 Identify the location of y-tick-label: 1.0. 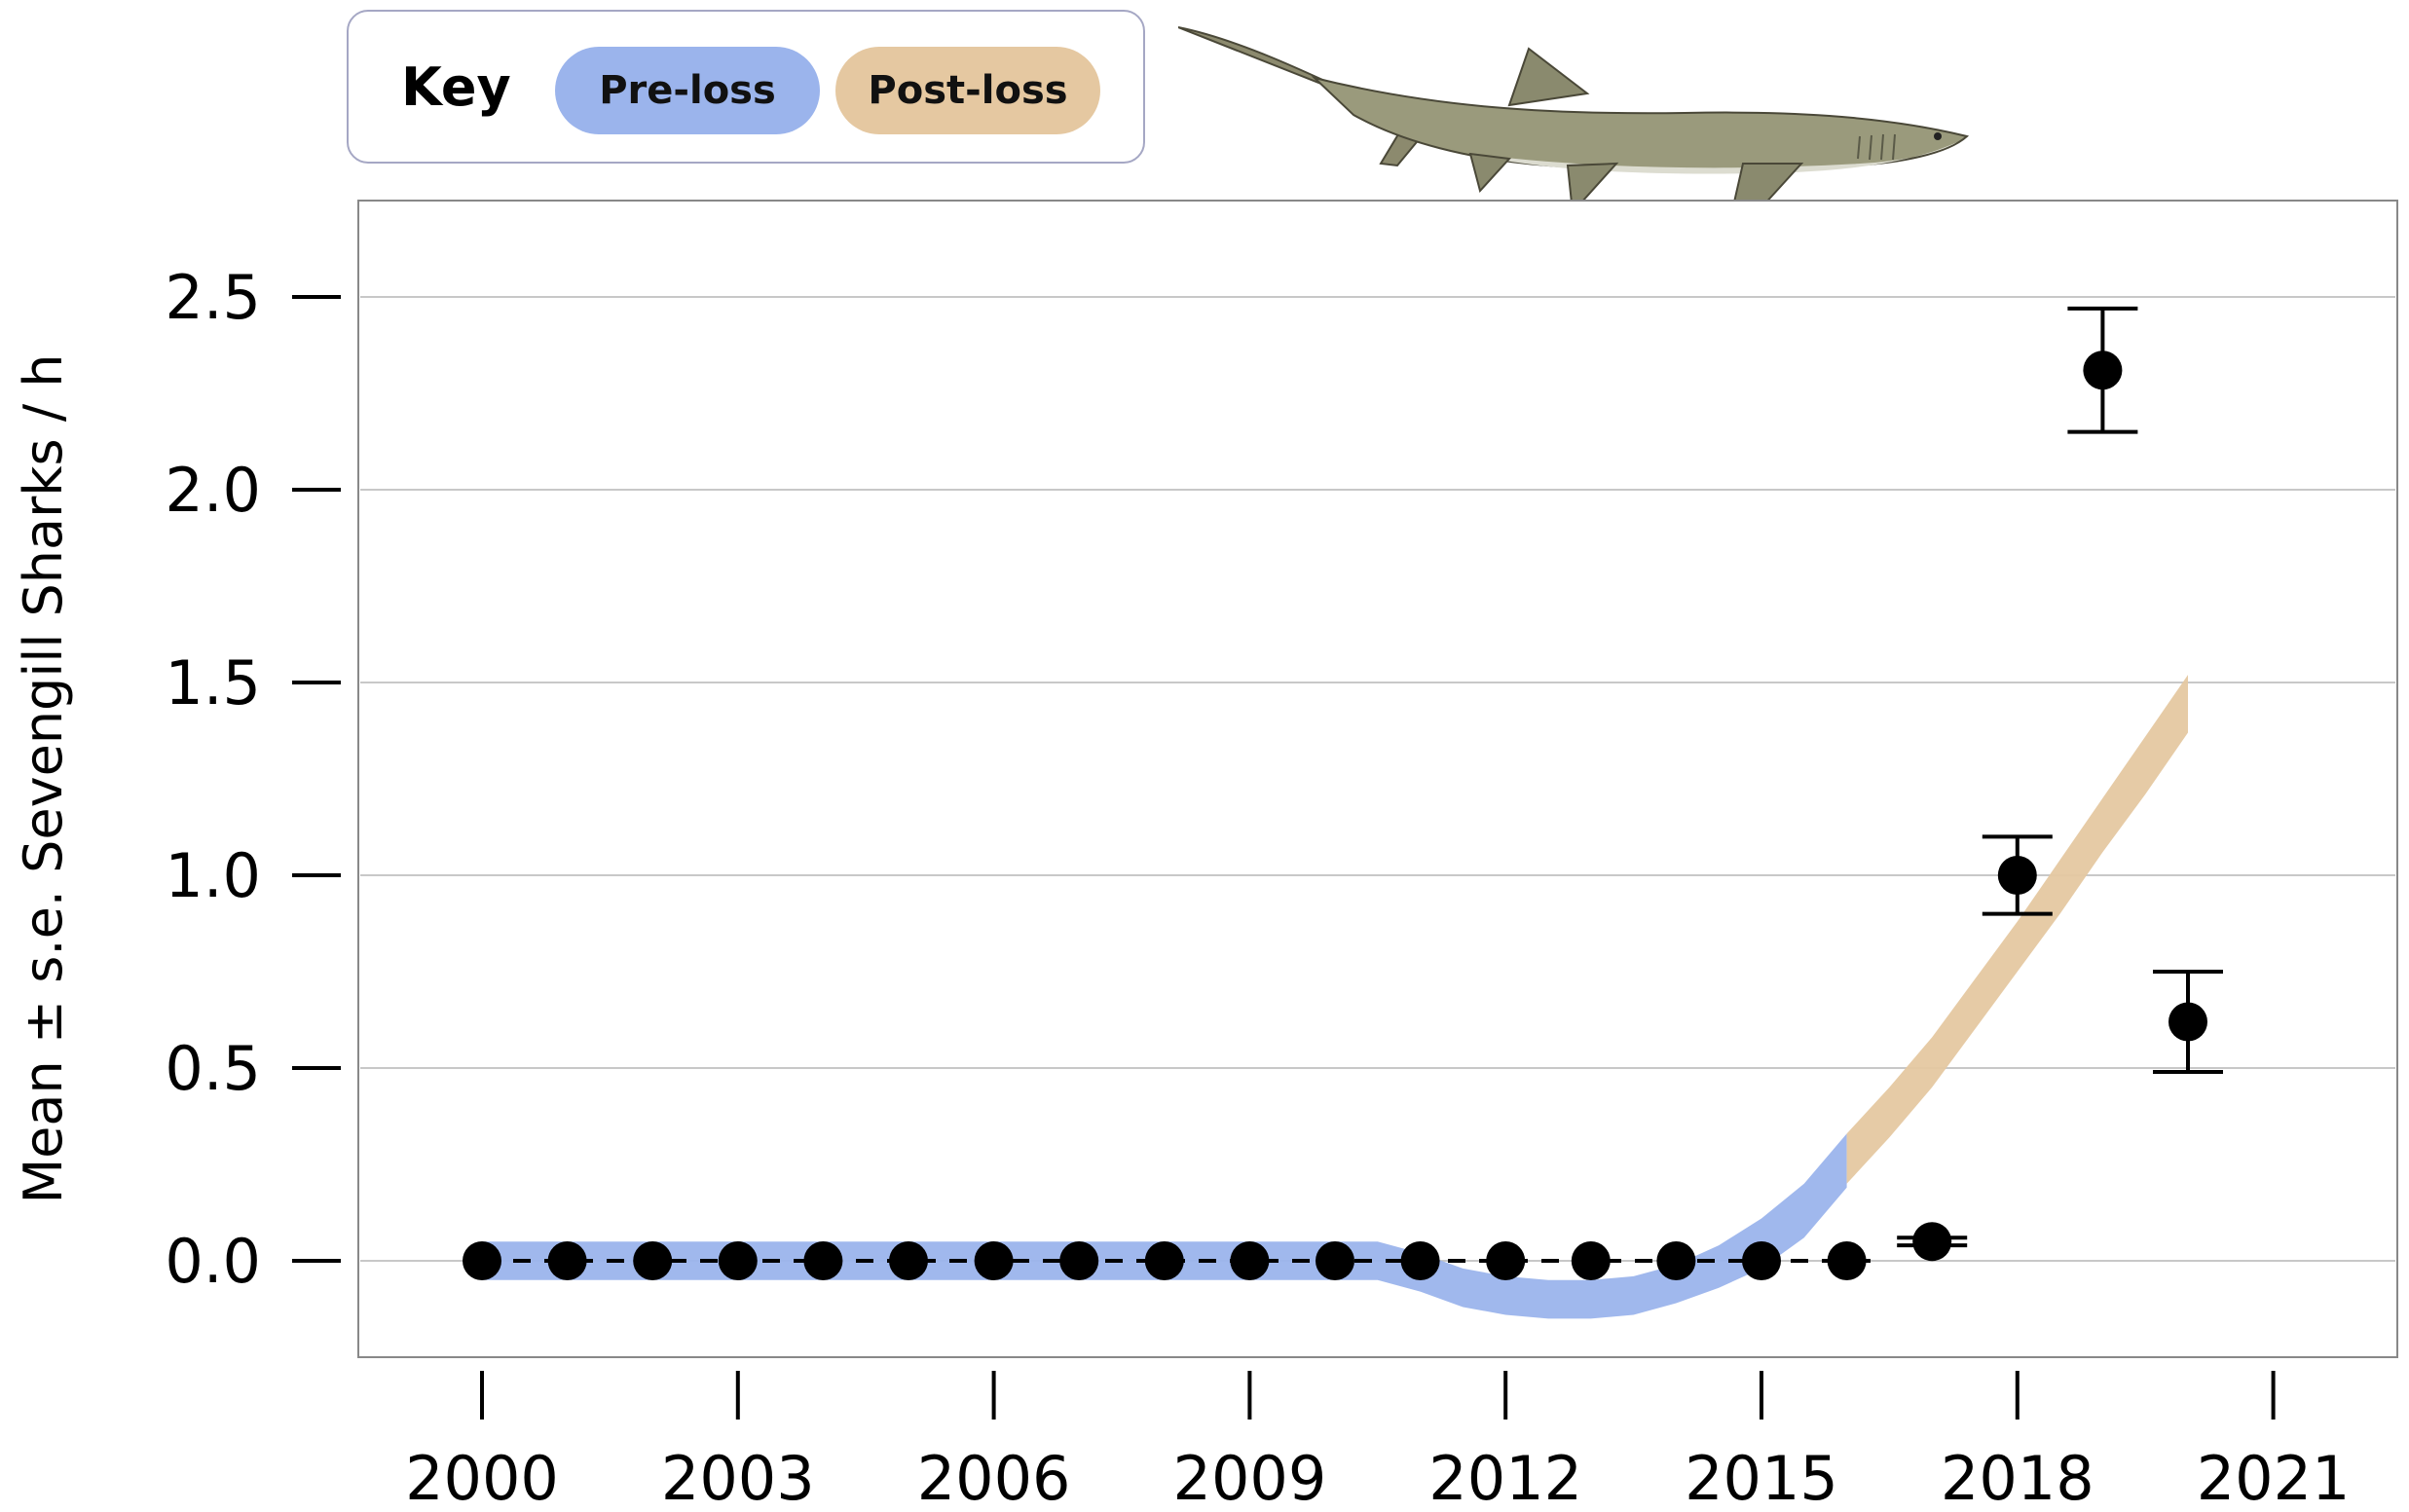
(213, 875).